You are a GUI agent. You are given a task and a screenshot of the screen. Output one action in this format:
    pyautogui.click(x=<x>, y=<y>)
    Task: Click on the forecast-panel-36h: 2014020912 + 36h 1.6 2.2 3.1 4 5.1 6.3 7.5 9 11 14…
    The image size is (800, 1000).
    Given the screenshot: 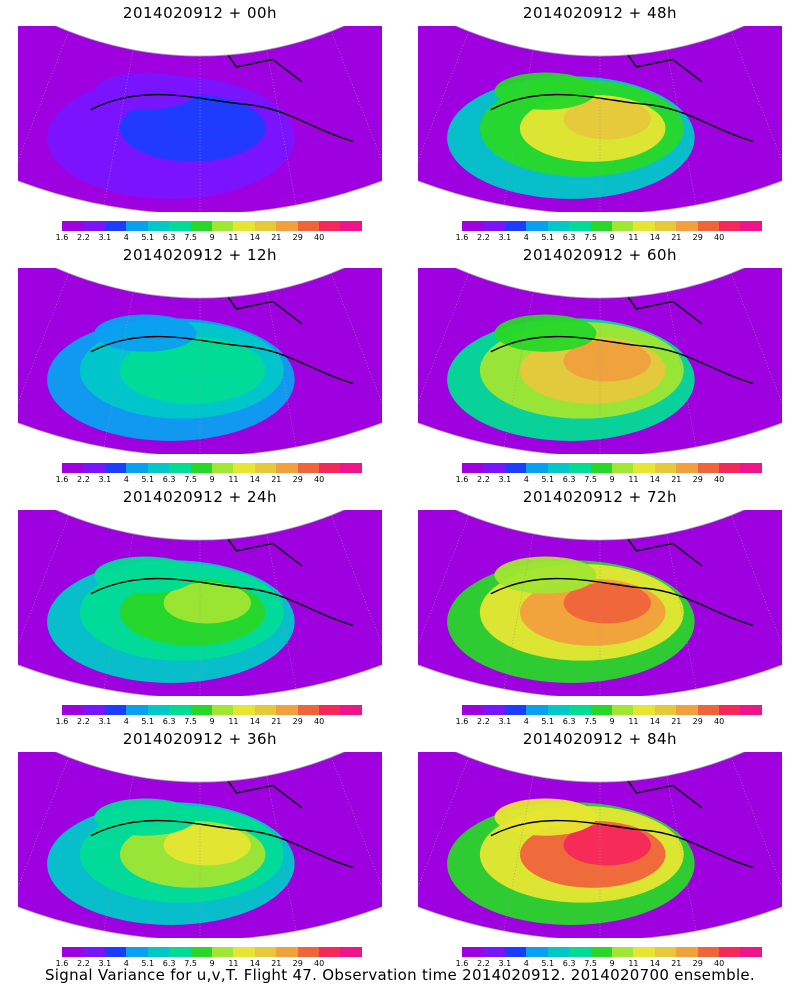 What is the action you would take?
    pyautogui.click(x=200, y=847)
    